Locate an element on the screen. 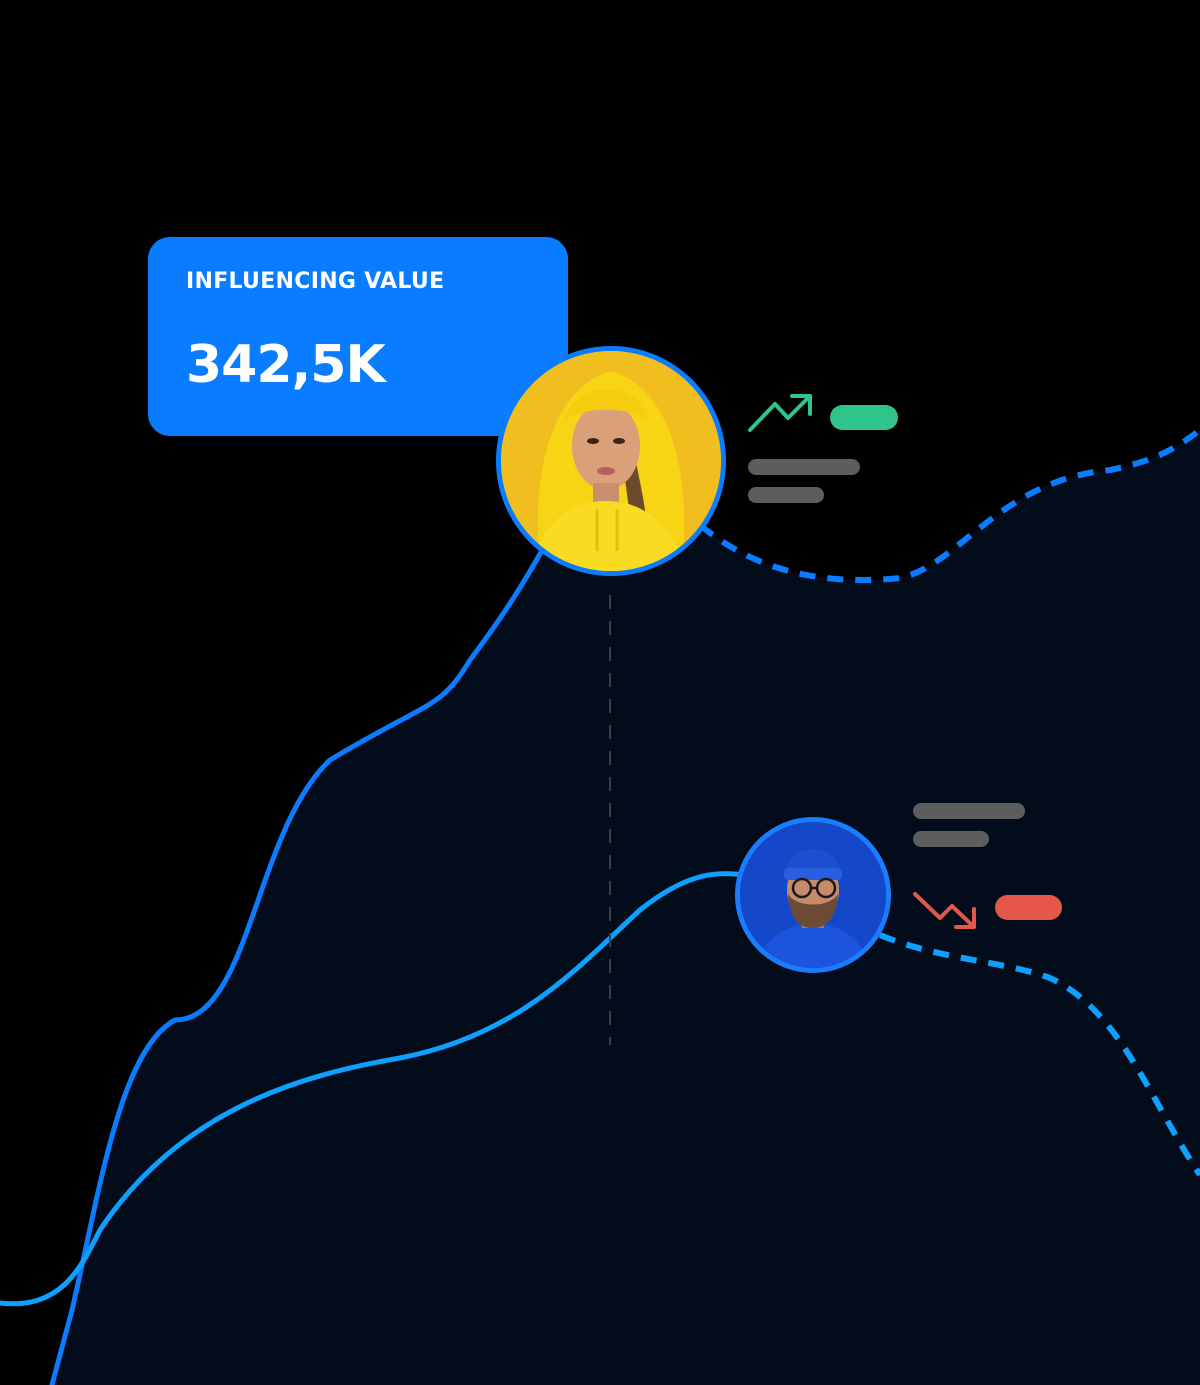 This screenshot has width=1200, height=1385. portrait-man-icon is located at coordinates (813, 895).